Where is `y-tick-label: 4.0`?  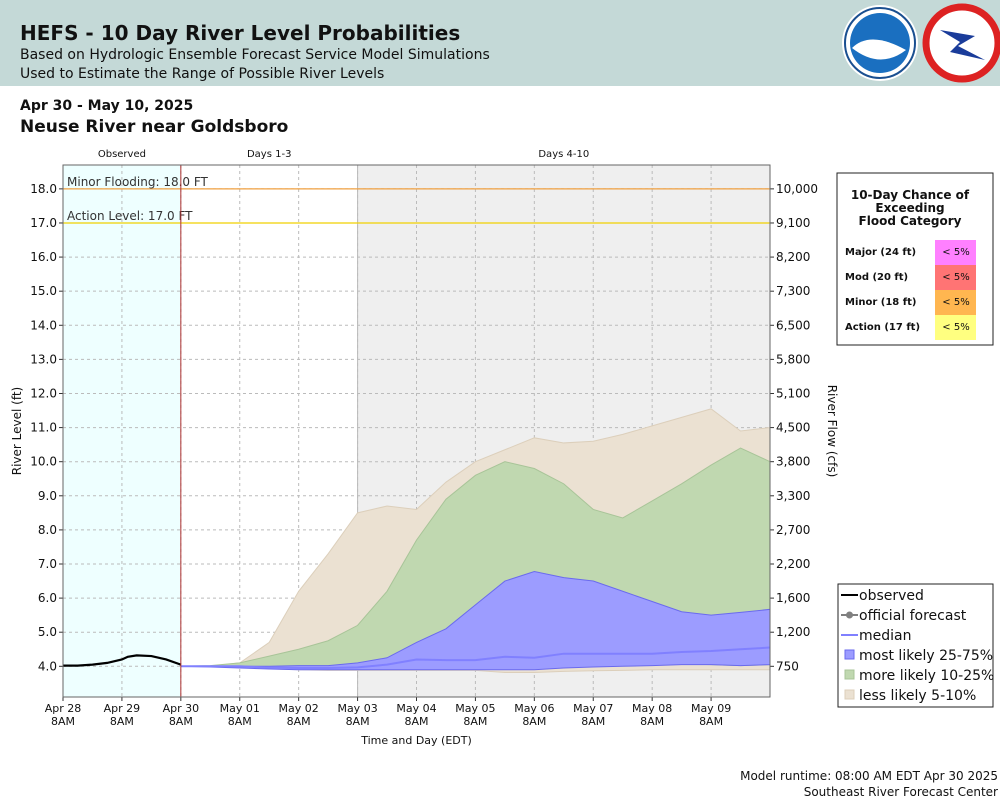
y-tick-label: 4.0 is located at coordinates (47, 666).